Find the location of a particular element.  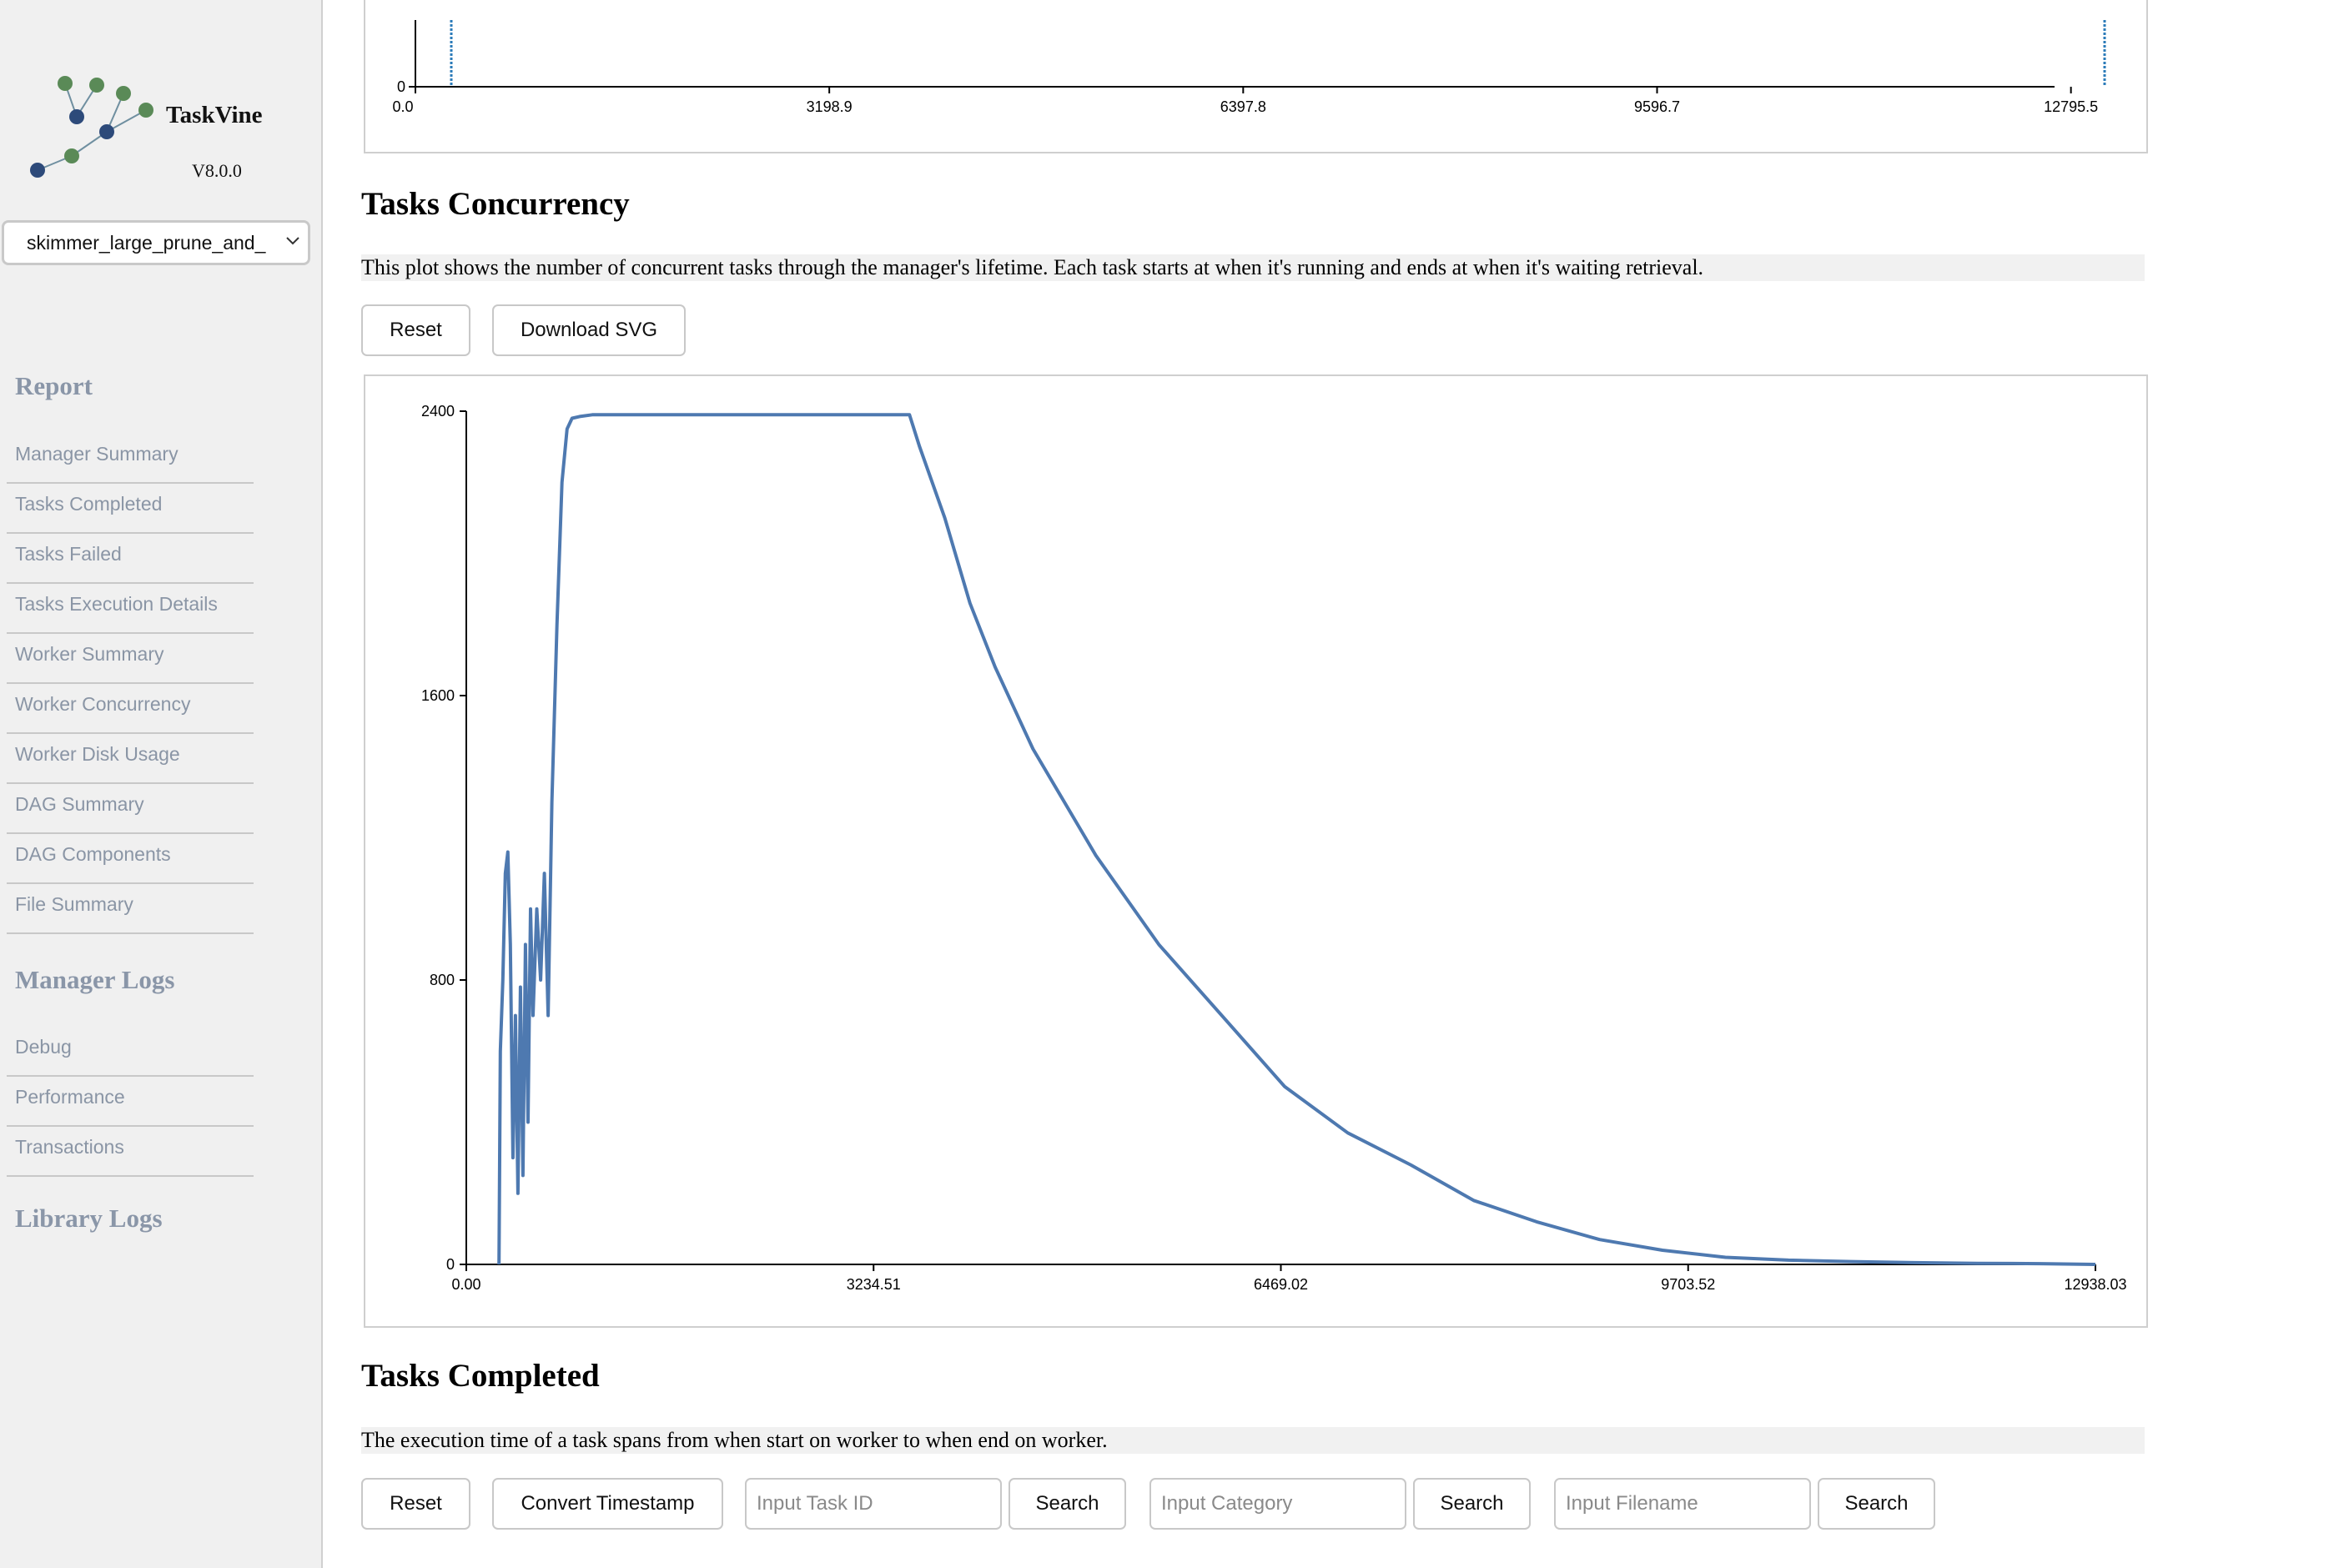

top-x-tick-label: 6397.8 is located at coordinates (1243, 106).